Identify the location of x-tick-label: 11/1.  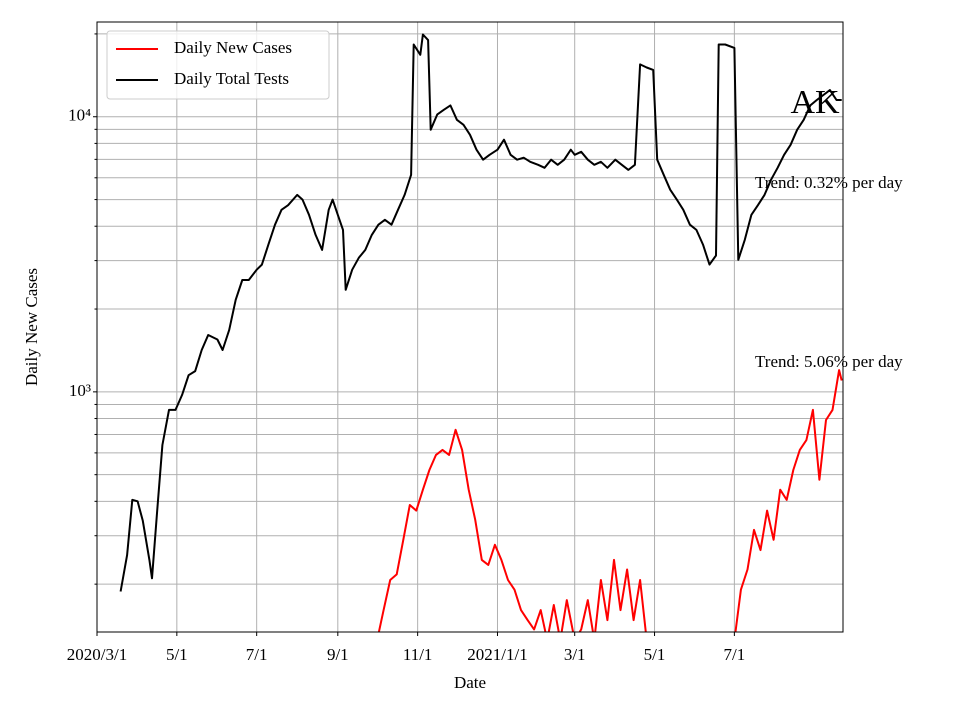
(418, 654).